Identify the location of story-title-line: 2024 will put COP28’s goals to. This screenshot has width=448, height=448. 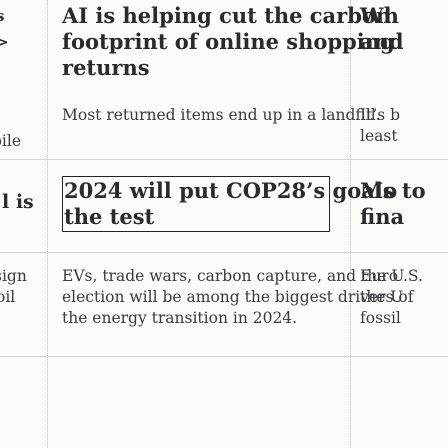
(245, 190).